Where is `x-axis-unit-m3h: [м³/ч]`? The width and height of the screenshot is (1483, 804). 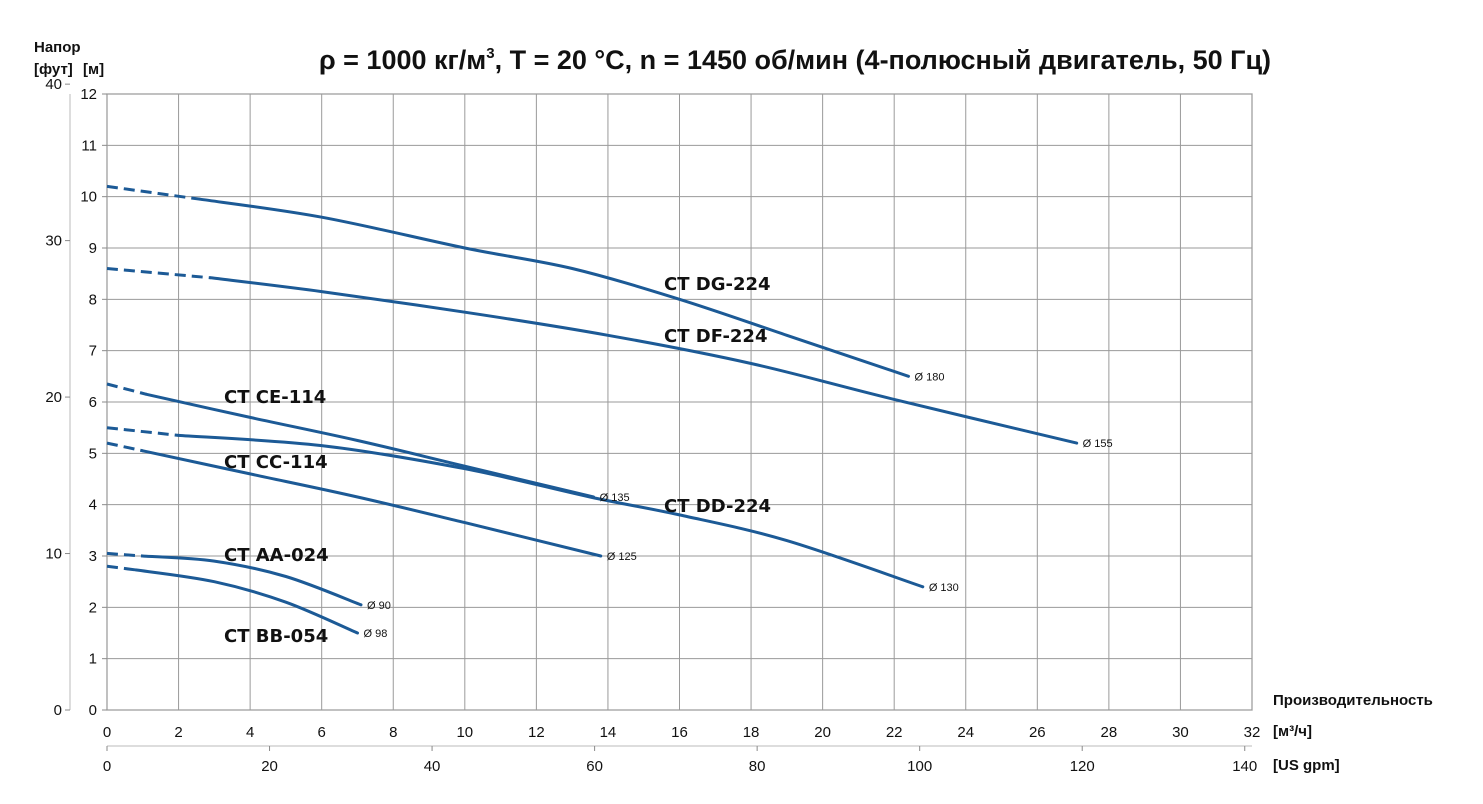
x-axis-unit-m3h: [м³/ч] is located at coordinates (1292, 731).